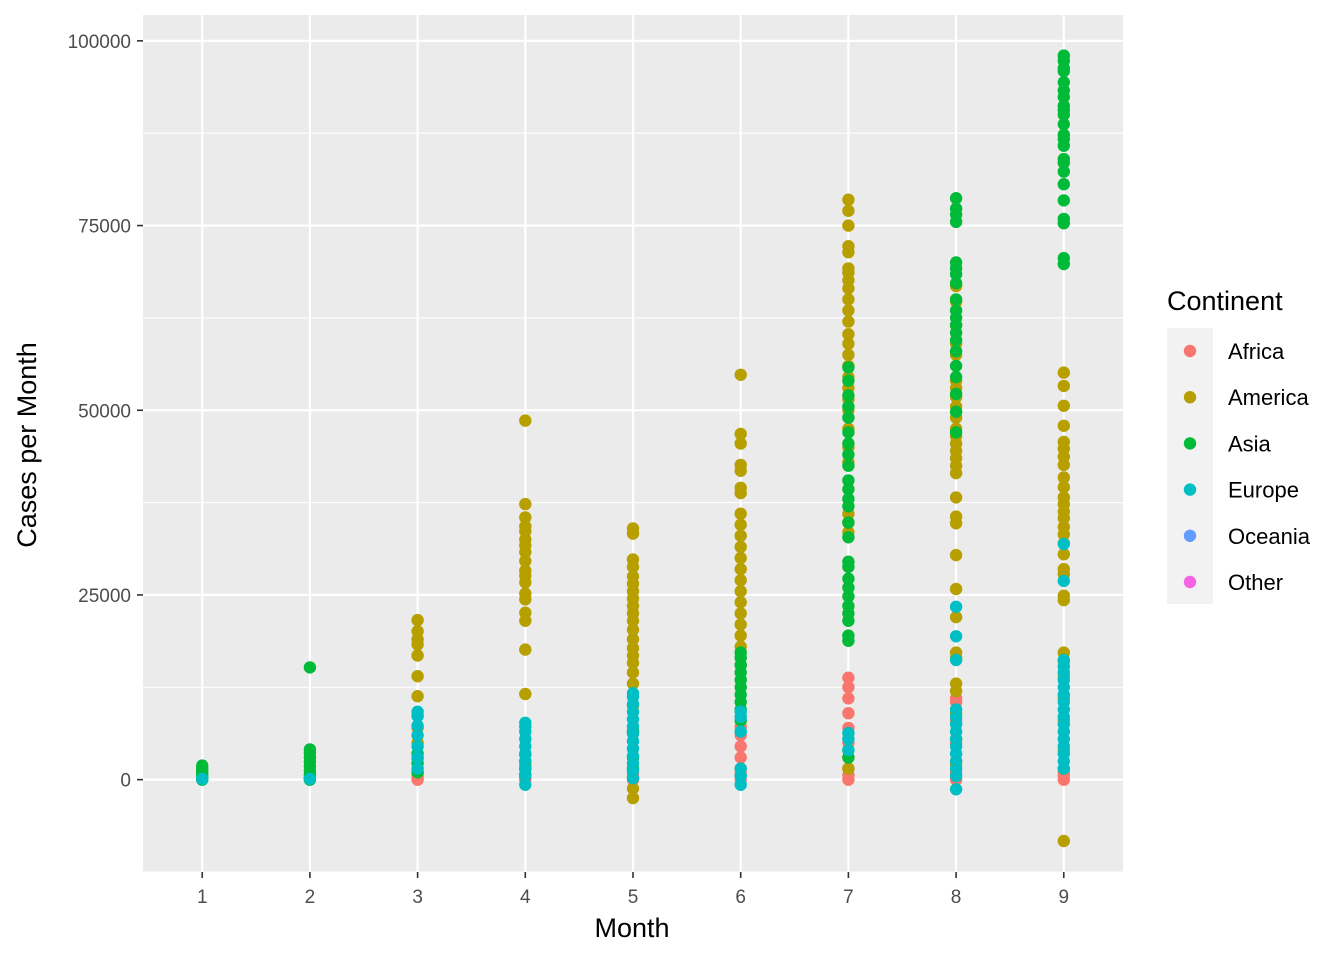 This screenshot has width=1344, height=960. What do you see at coordinates (1256, 351) in the screenshot?
I see `legend-label-africa: Africa` at bounding box center [1256, 351].